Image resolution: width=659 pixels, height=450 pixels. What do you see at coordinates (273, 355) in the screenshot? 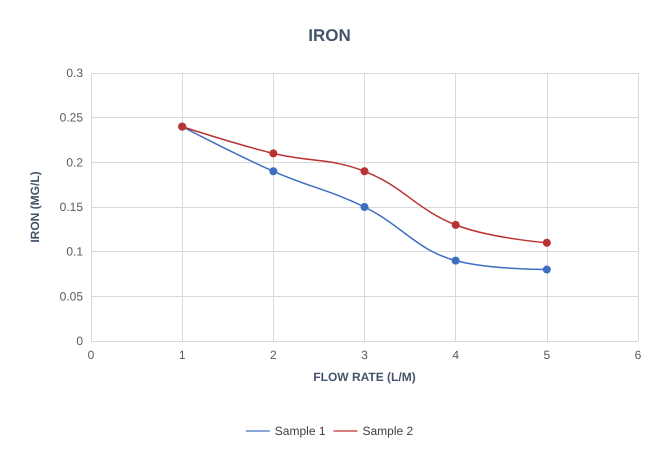
I see `x-tick-label: 2` at bounding box center [273, 355].